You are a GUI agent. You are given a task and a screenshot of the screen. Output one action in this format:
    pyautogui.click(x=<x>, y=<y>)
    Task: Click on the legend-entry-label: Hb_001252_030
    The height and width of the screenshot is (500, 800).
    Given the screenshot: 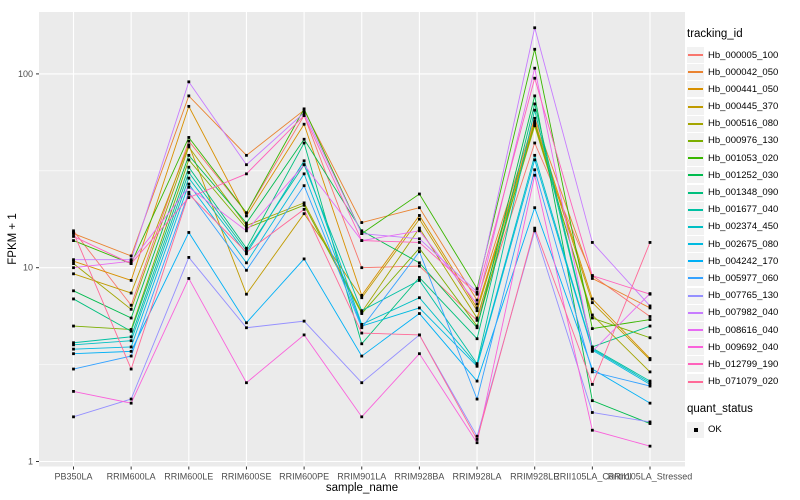 What is the action you would take?
    pyautogui.click(x=743, y=175)
    